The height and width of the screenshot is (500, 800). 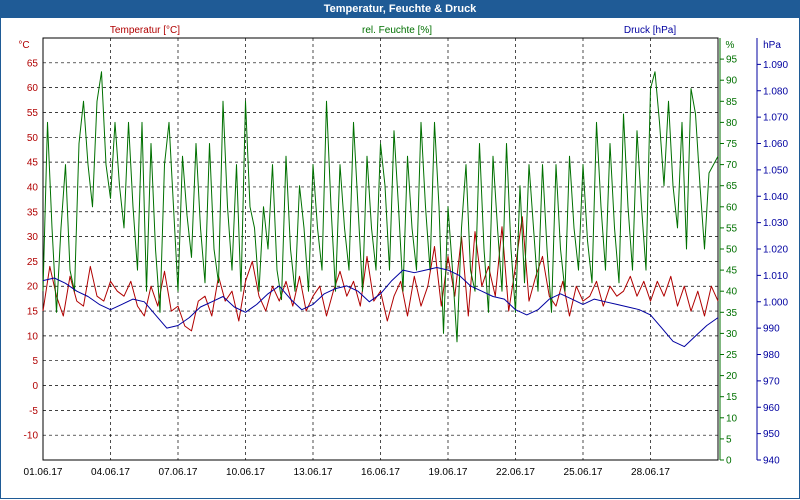 What do you see at coordinates (771, 355) in the screenshot?
I see `pressure-tick-label: 980` at bounding box center [771, 355].